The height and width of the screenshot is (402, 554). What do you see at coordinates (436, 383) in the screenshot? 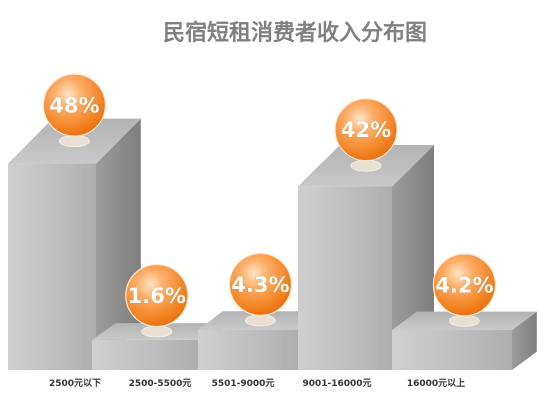
I see `category-label: 16000元以上` at bounding box center [436, 383].